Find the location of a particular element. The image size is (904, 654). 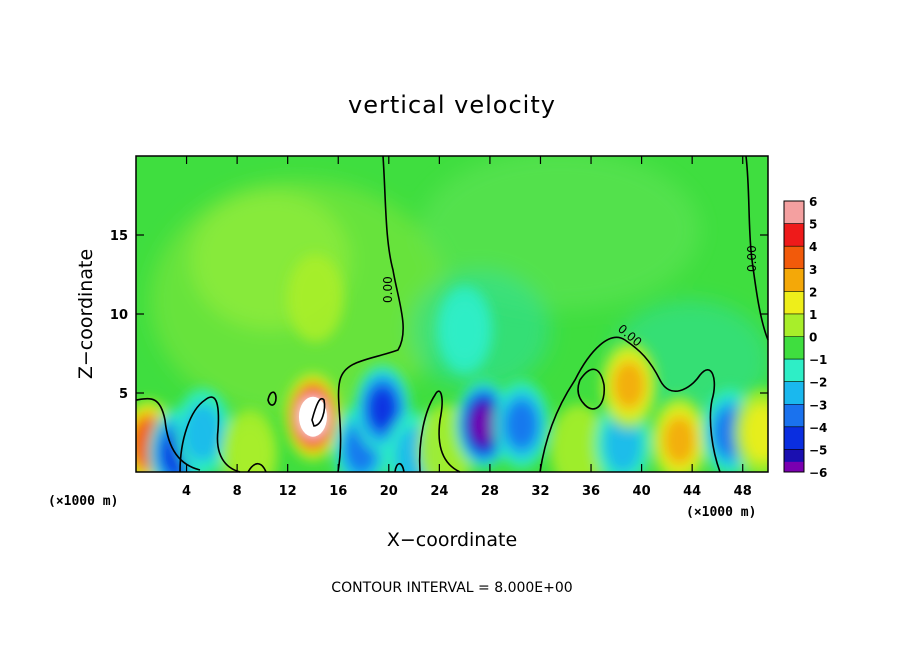

x-tick-label: 24 is located at coordinates (439, 491).